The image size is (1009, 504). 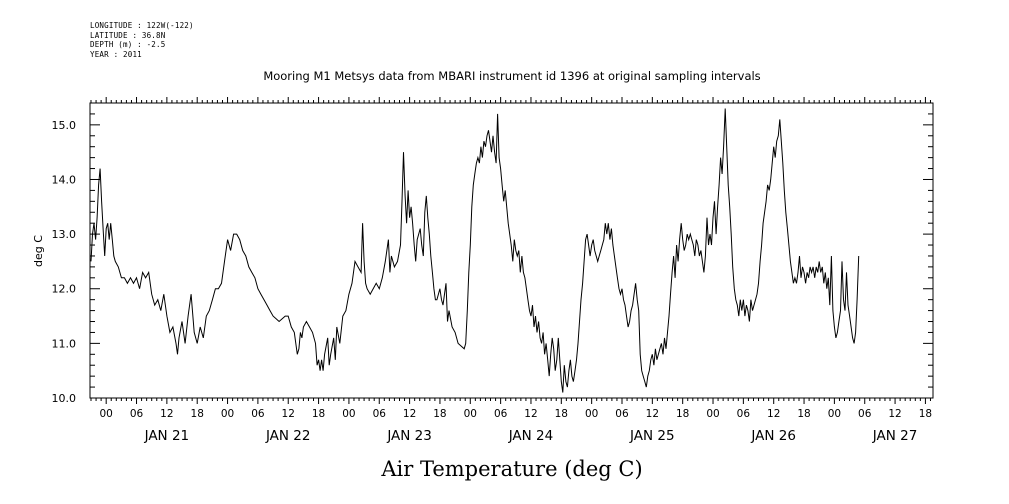 What do you see at coordinates (652, 436) in the screenshot?
I see `x-day-label: JAN 25` at bounding box center [652, 436].